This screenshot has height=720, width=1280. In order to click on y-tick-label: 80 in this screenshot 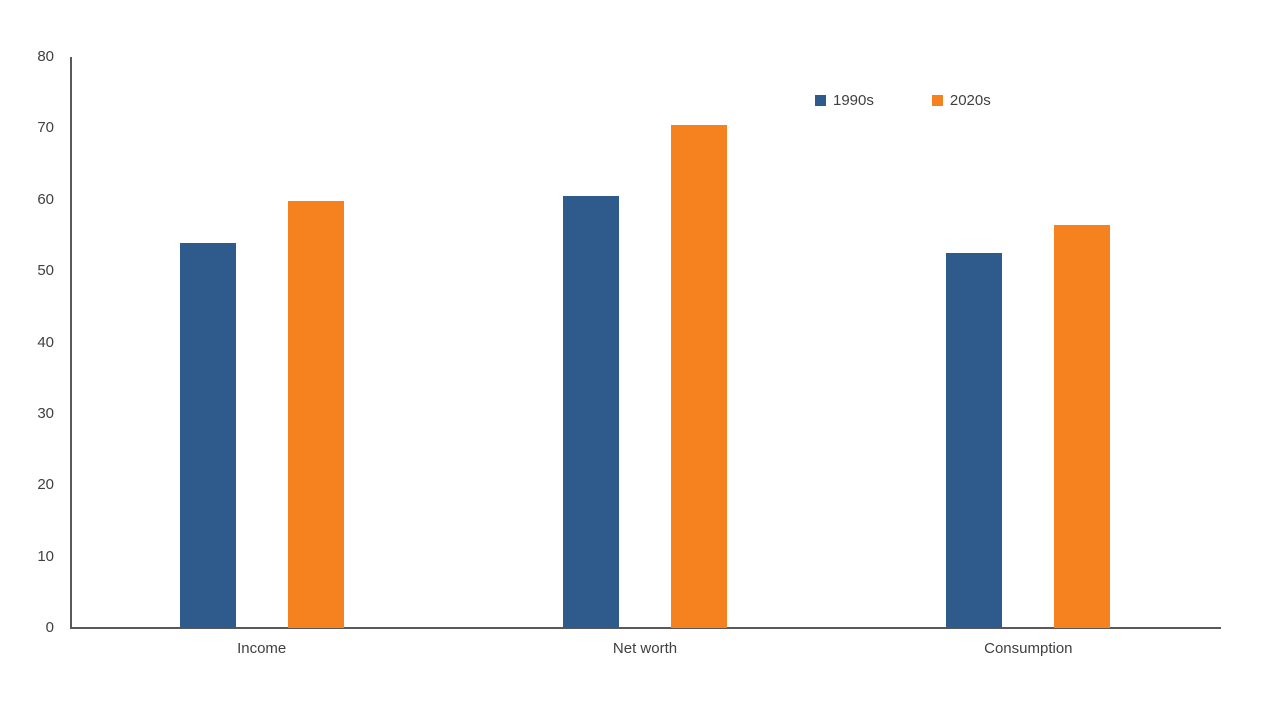, I will do `click(45, 56)`.